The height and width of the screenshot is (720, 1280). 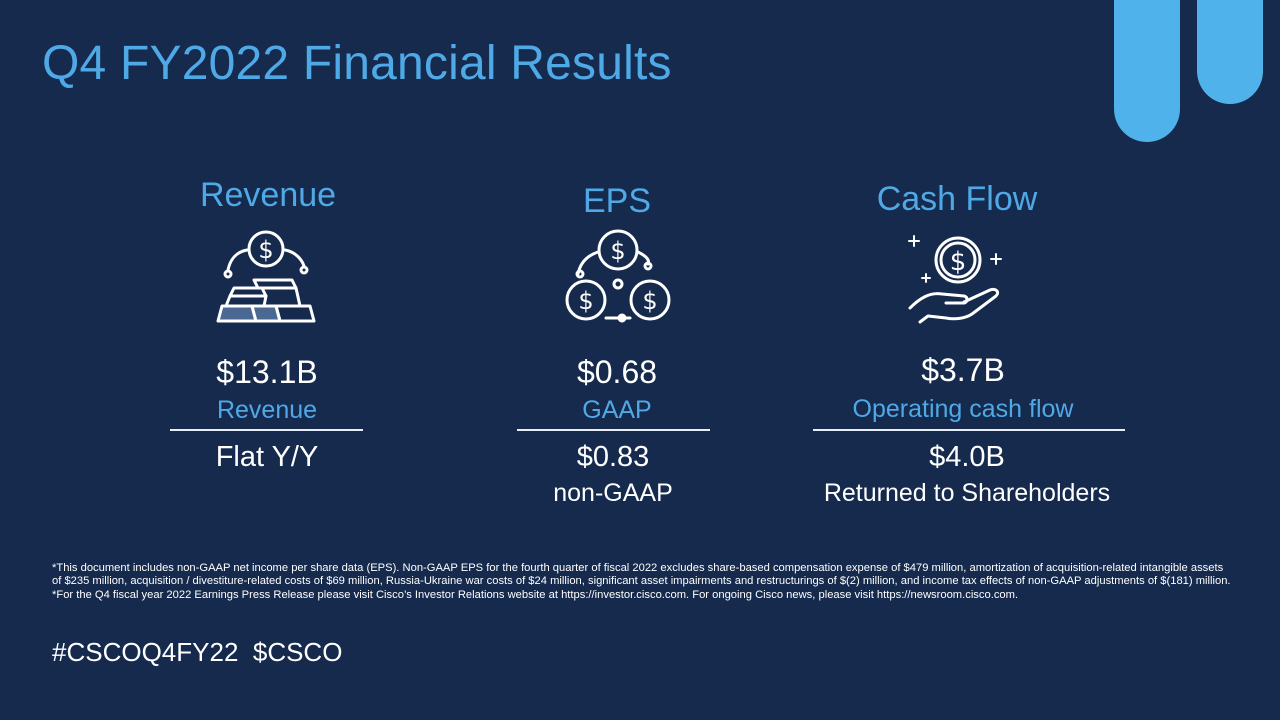 What do you see at coordinates (613, 493) in the screenshot?
I see `non-gaap-eps-label: non-GAAP` at bounding box center [613, 493].